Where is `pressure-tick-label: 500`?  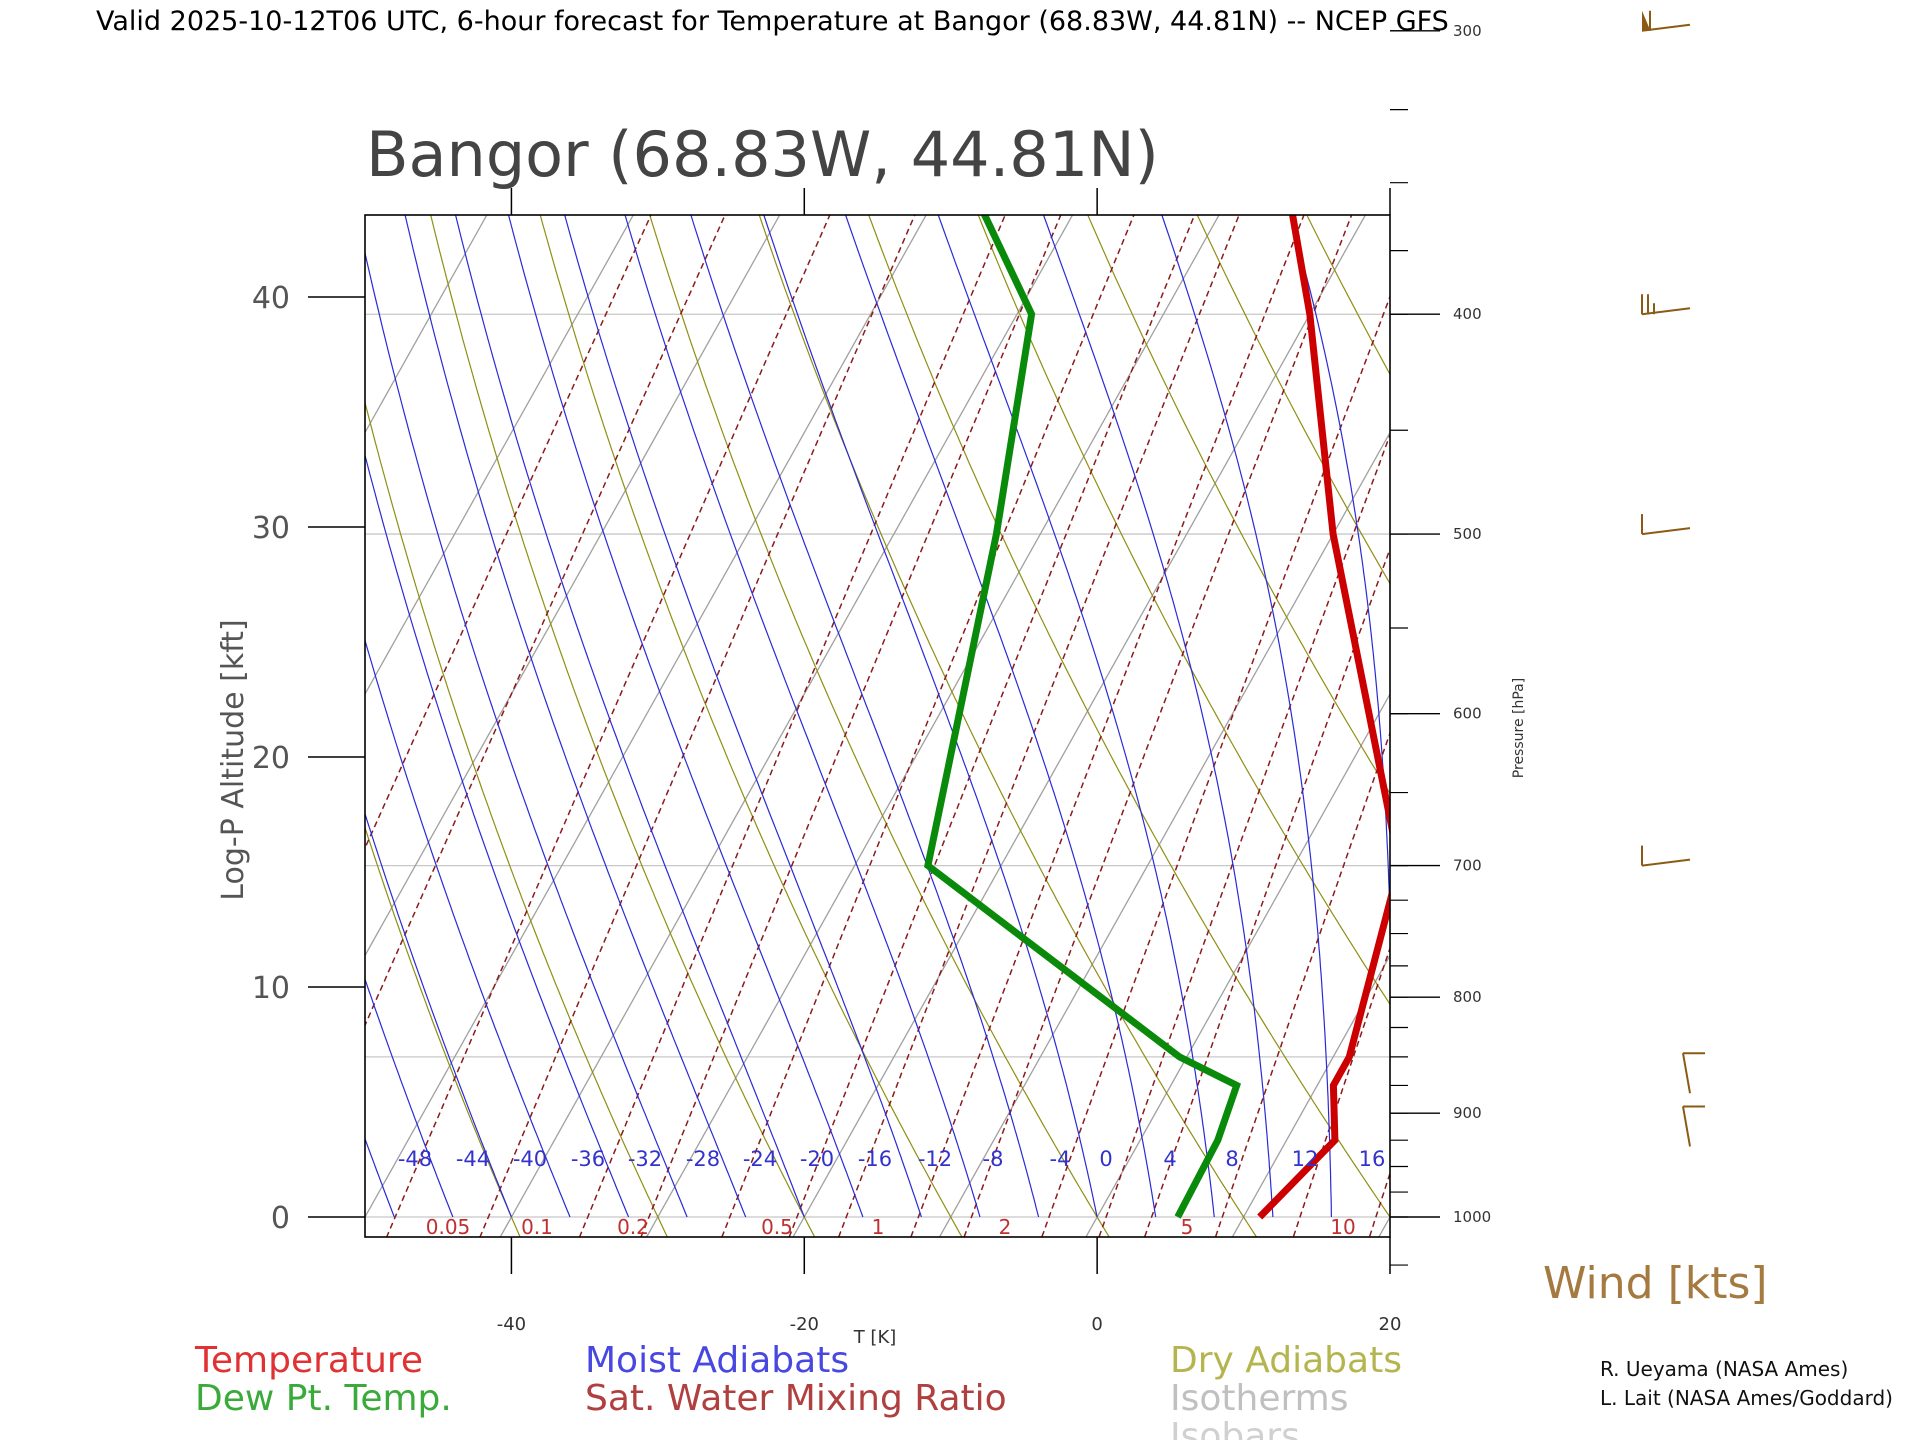 pressure-tick-label: 500 is located at coordinates (1467, 534).